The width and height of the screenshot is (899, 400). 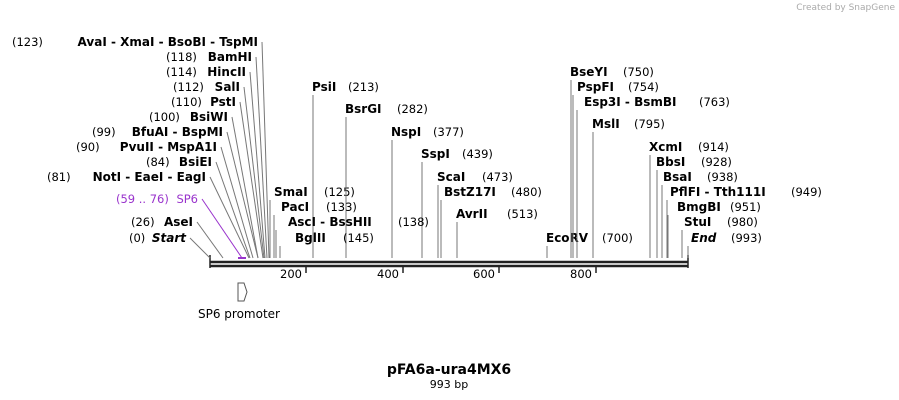 What do you see at coordinates (227, 87) in the screenshot?
I see `enzyme-name: SalI` at bounding box center [227, 87].